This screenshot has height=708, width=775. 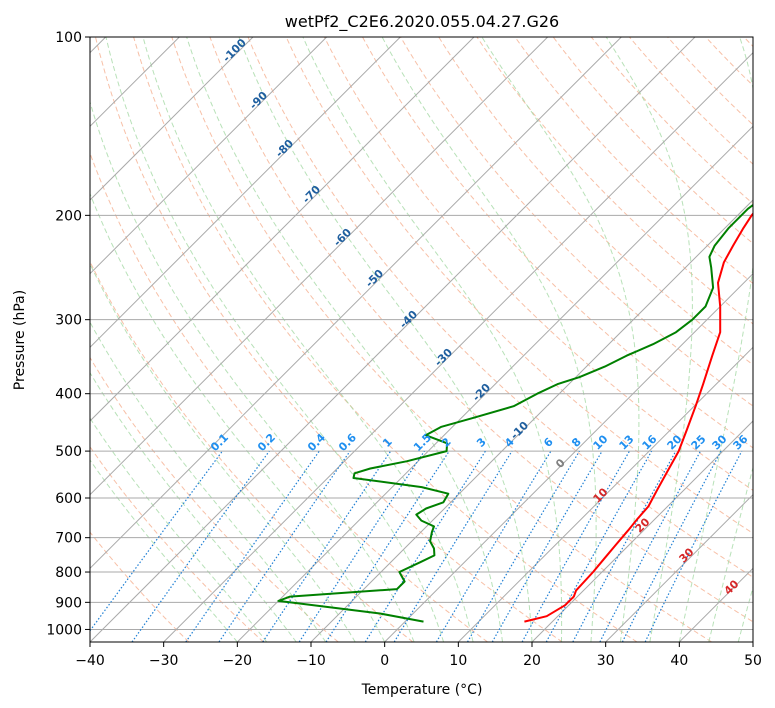 I want to click on x-axis: −40 −30 −20 −10 0 10 20 30 40 50, so click(x=418, y=655).